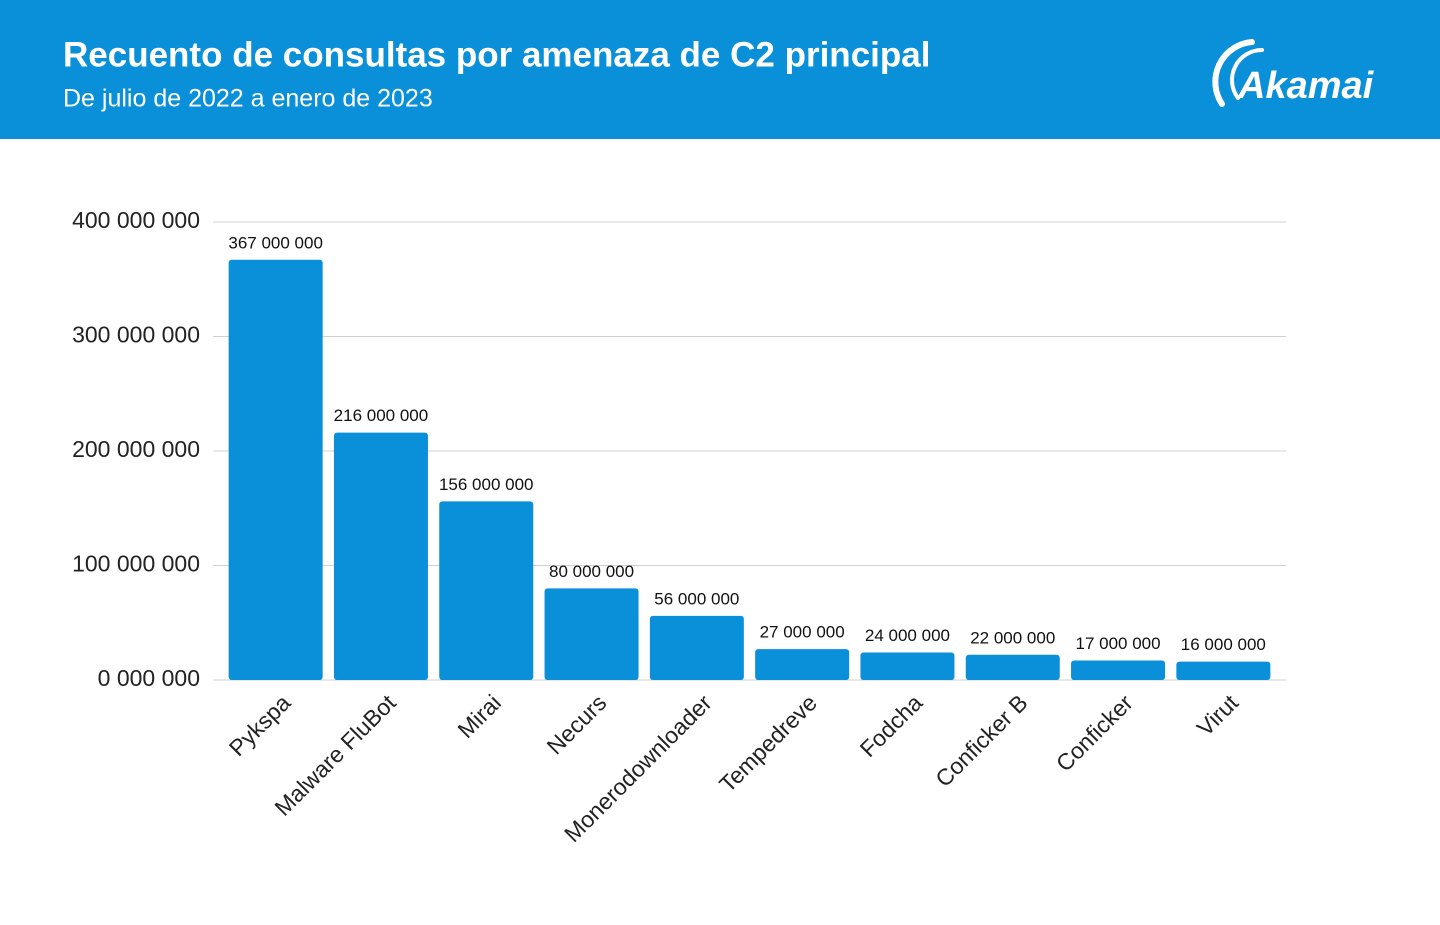 The width and height of the screenshot is (1440, 925). What do you see at coordinates (891, 725) in the screenshot?
I see `x-tick-label: Fodcha` at bounding box center [891, 725].